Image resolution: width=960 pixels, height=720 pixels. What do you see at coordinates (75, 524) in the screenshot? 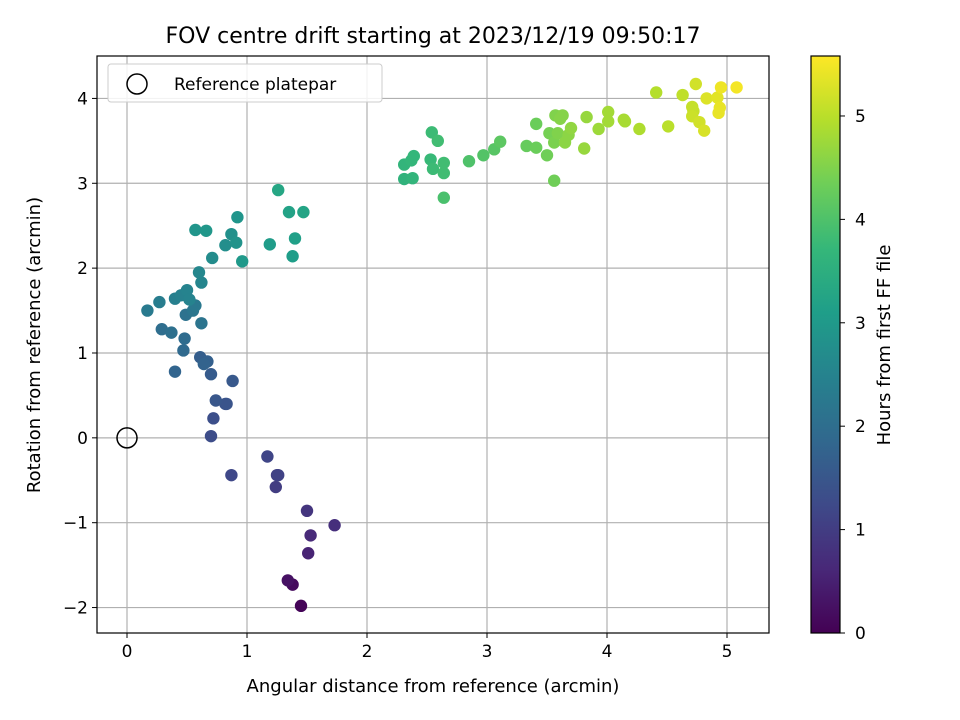
I see `y-tick-label: −1` at bounding box center [75, 524].